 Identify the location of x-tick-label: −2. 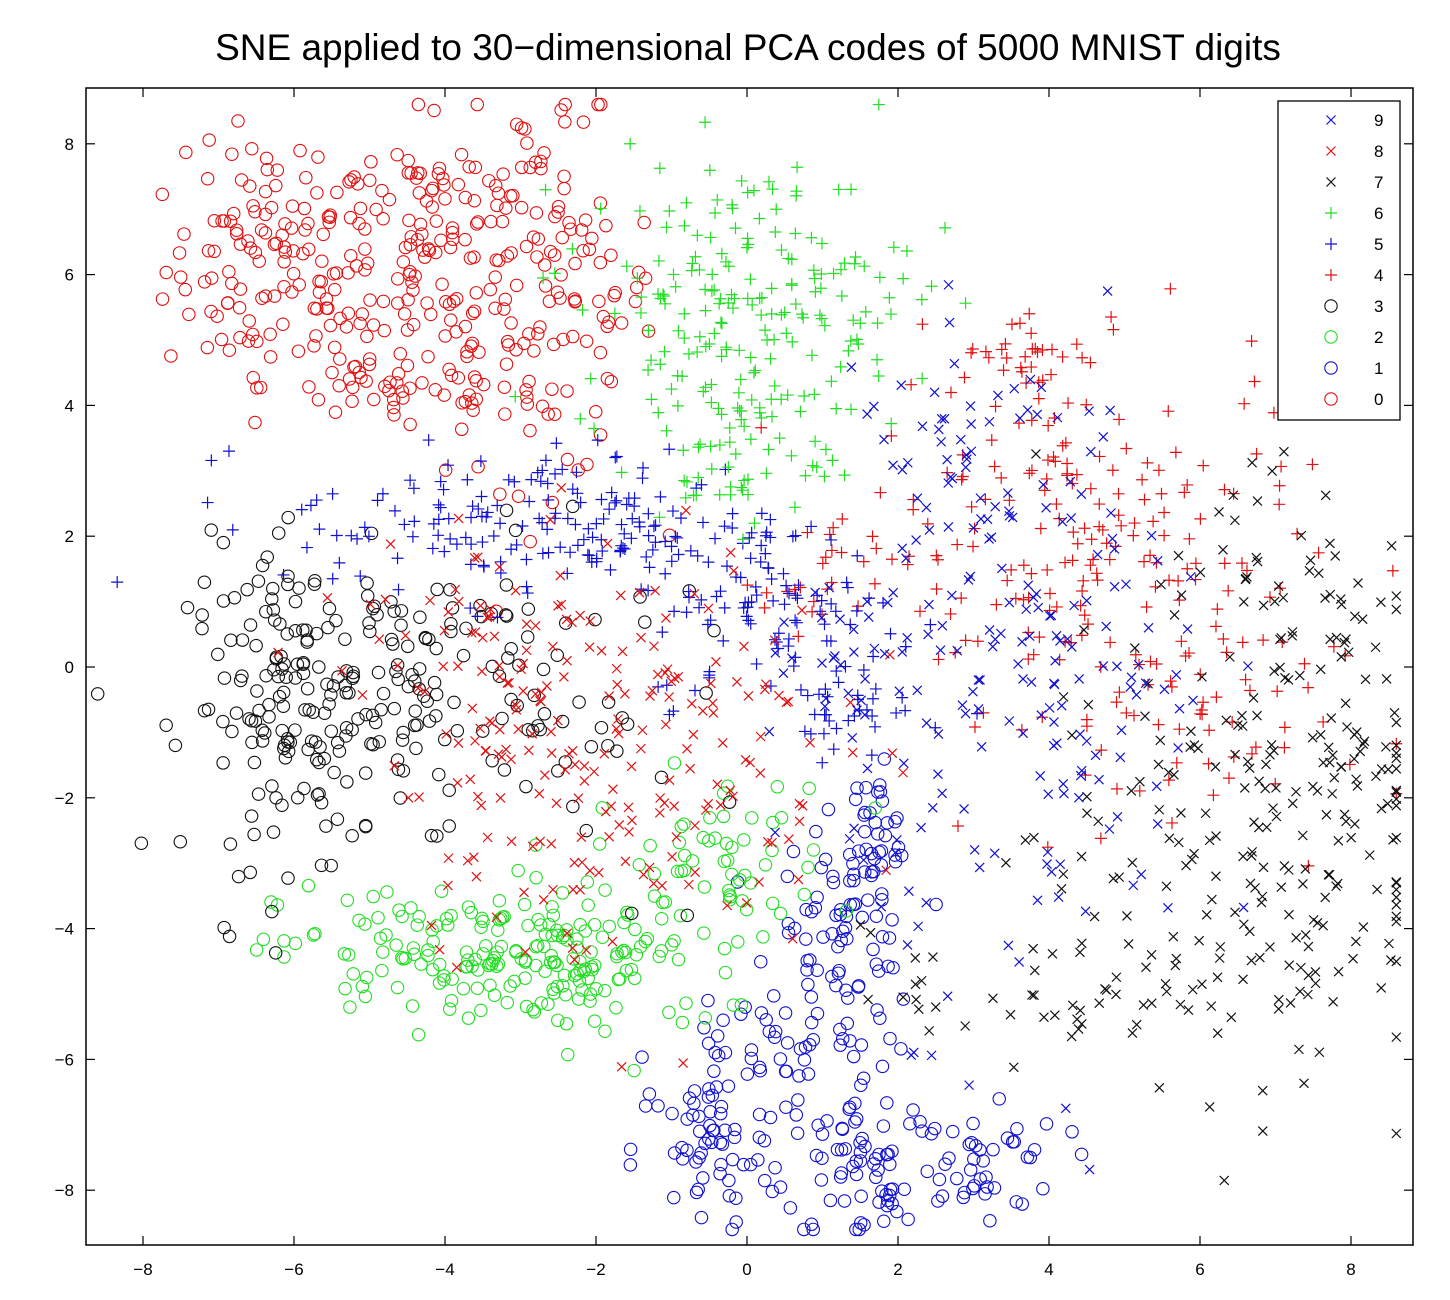
(595, 1269).